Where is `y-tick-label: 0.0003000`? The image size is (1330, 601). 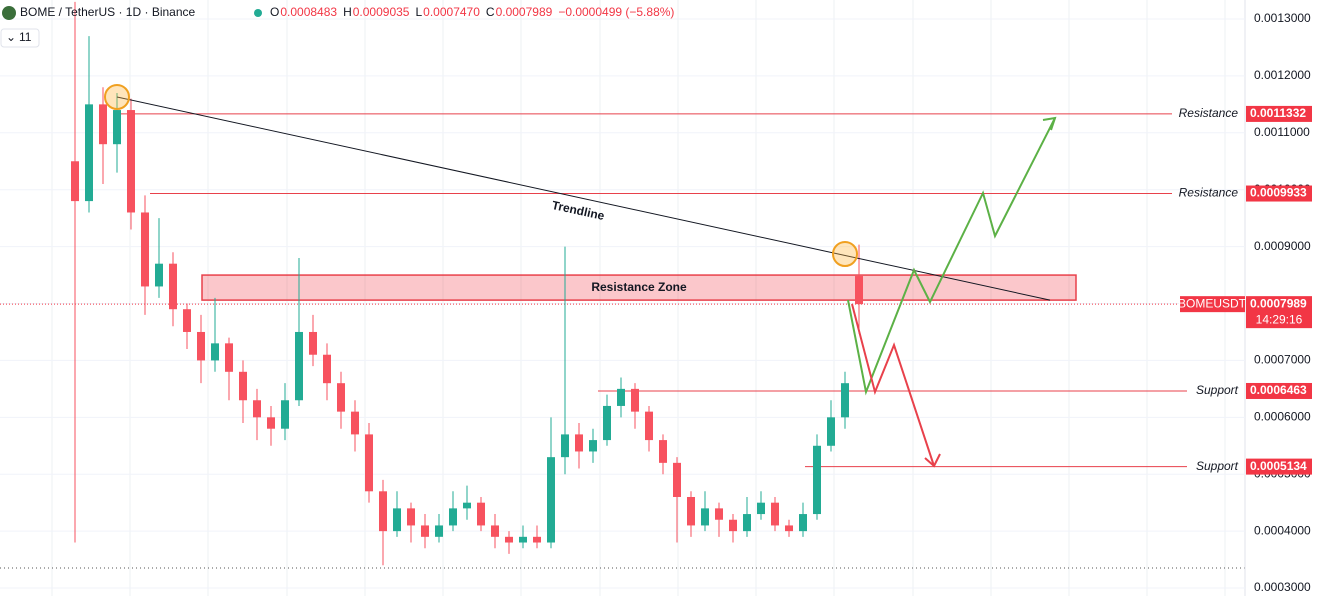 y-tick-label: 0.0003000 is located at coordinates (1282, 587).